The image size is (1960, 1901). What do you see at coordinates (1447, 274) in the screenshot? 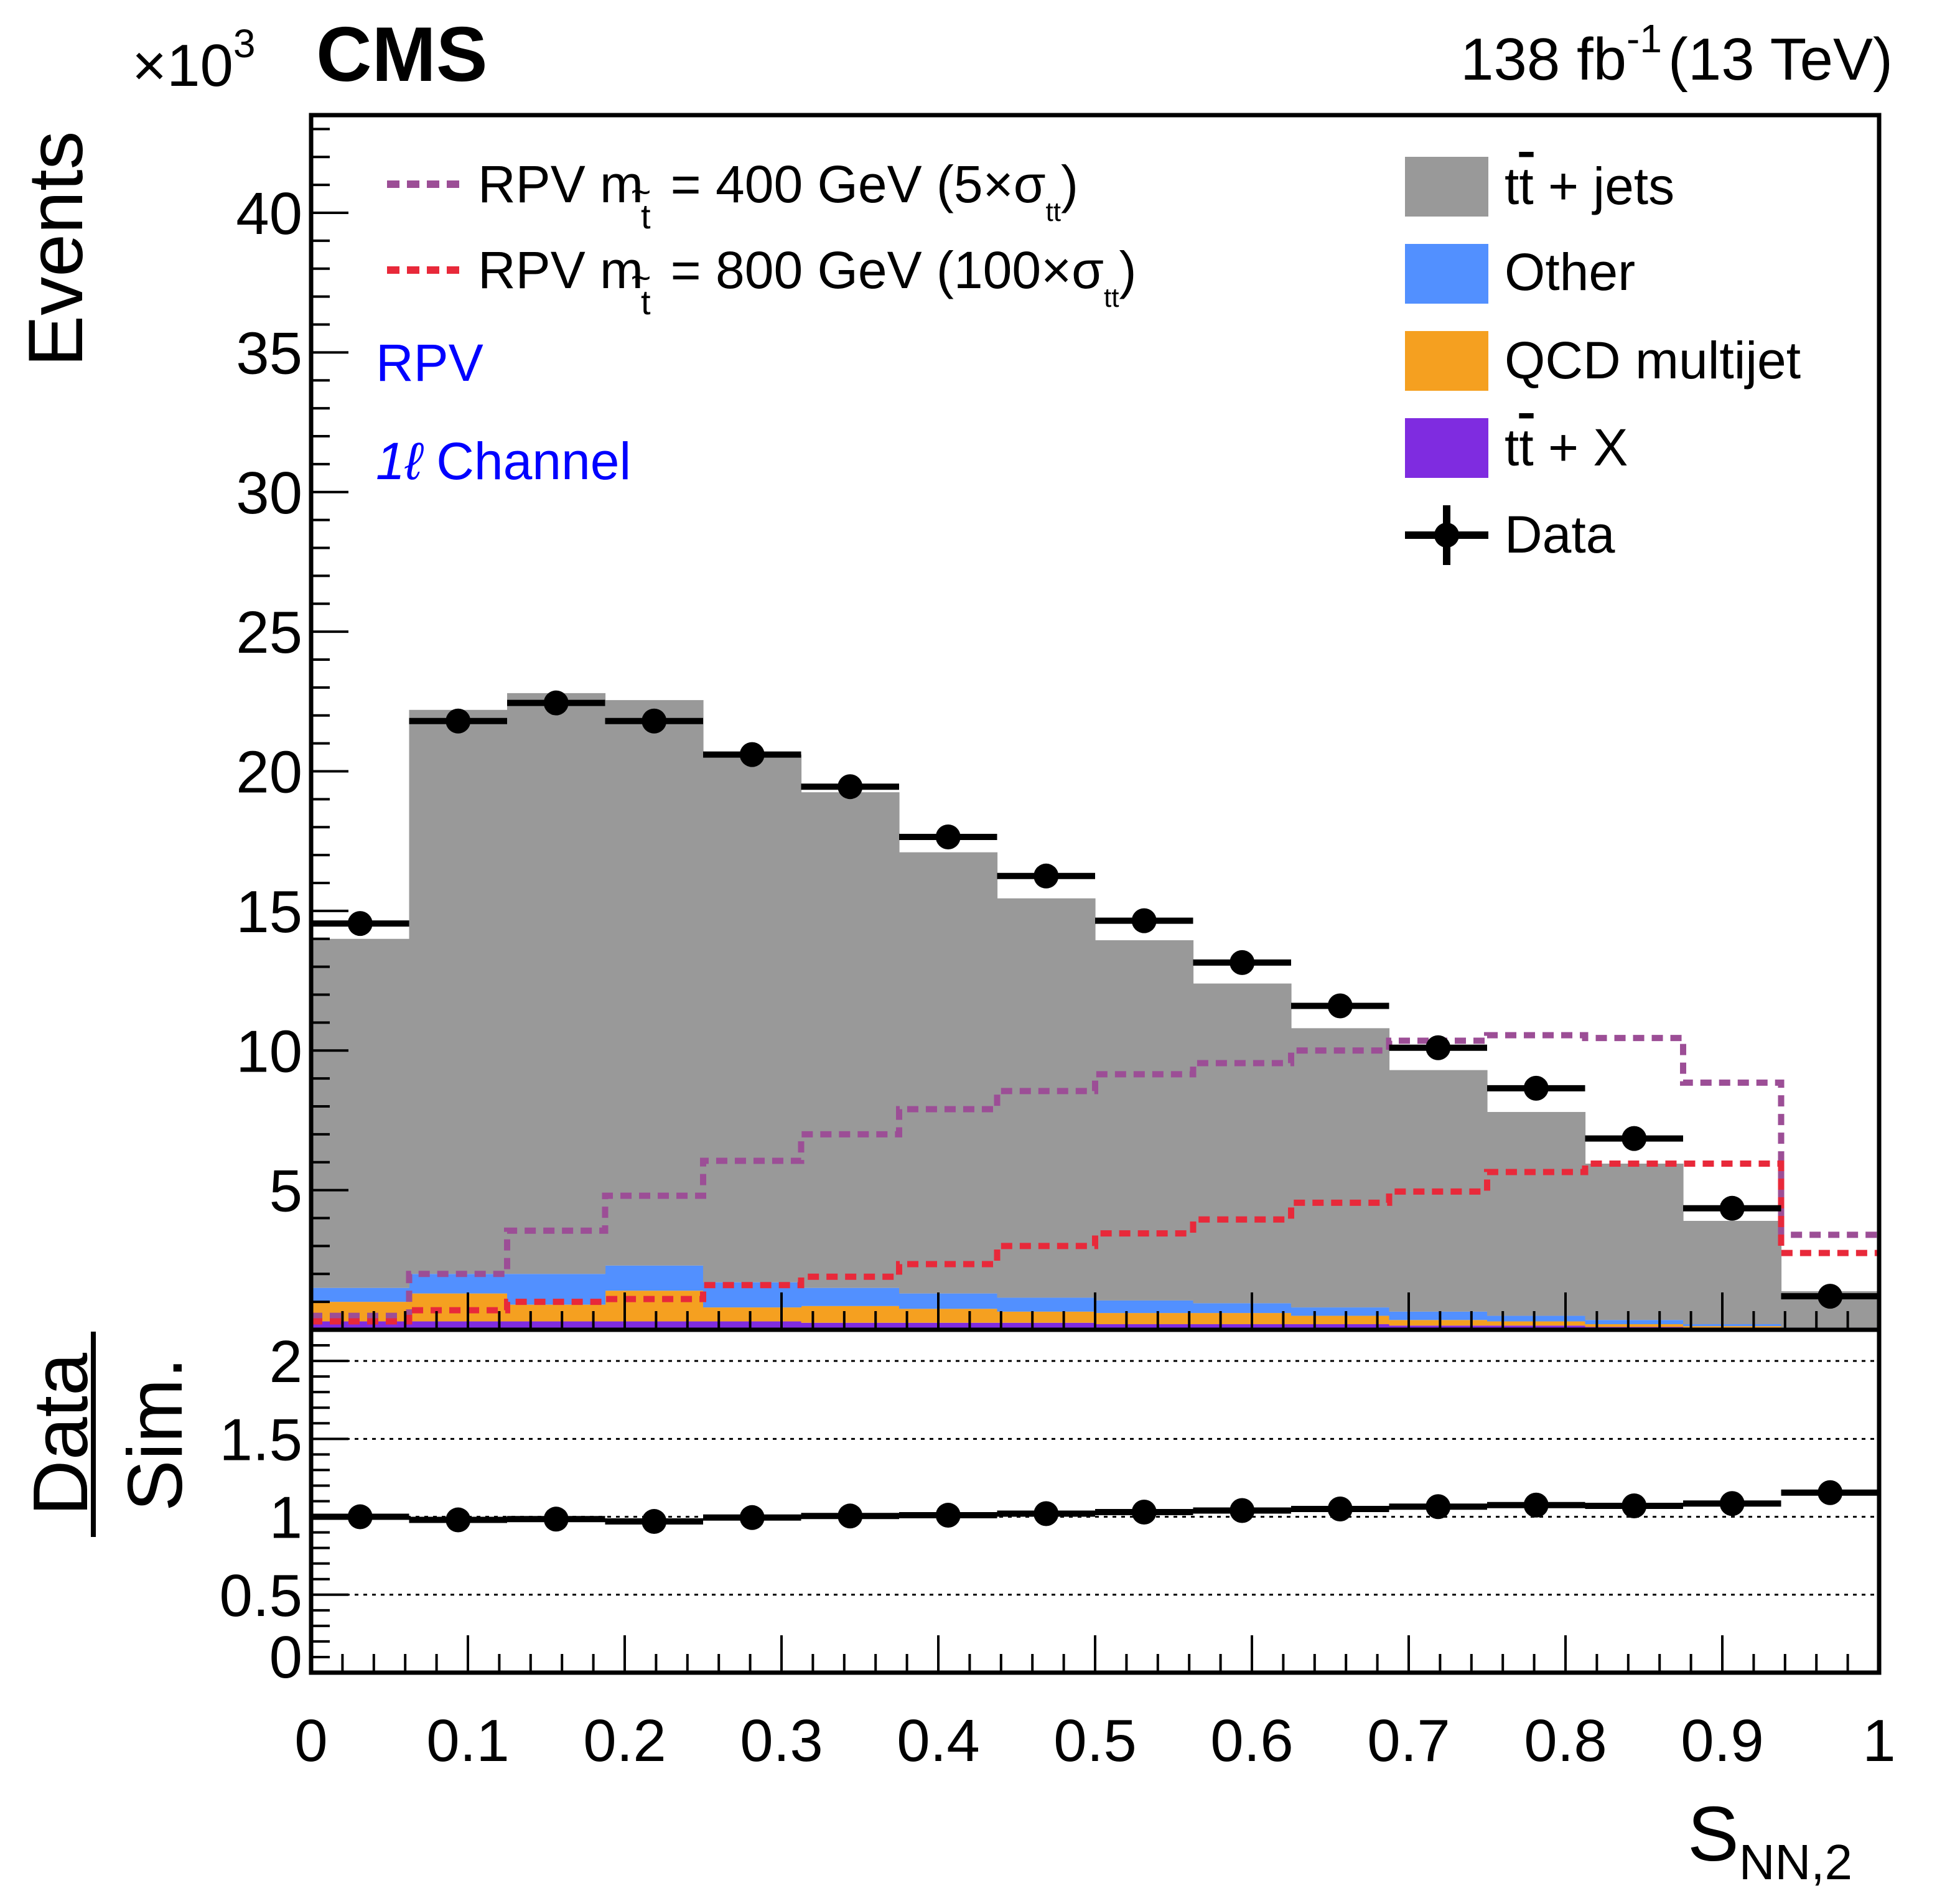
I see `legend-swatch-other` at bounding box center [1447, 274].